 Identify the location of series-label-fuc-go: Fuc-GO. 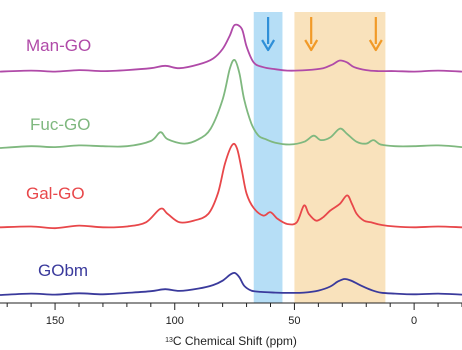
(60, 124).